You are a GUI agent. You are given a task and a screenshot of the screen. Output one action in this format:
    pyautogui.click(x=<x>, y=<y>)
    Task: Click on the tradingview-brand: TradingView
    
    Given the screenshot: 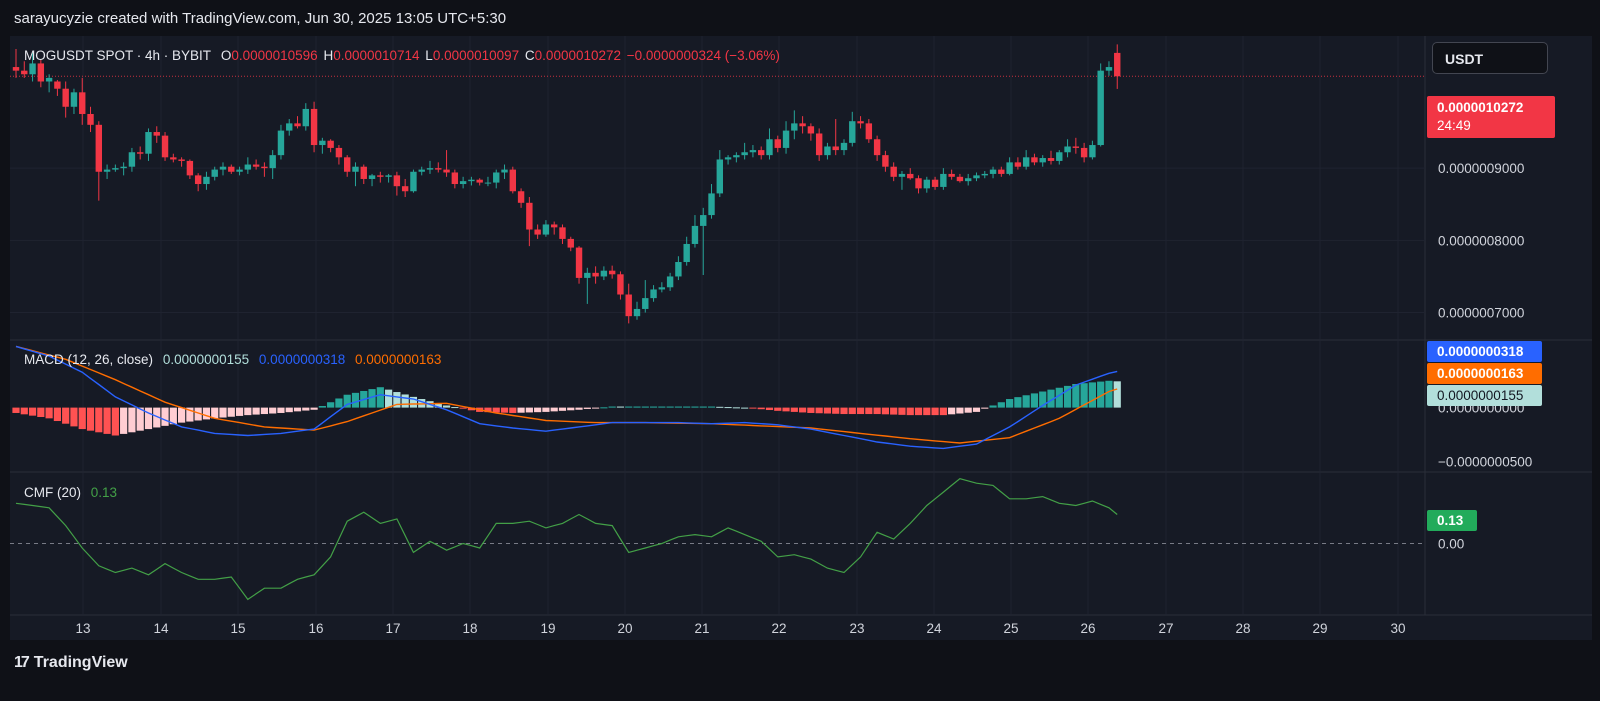 What is the action you would take?
    pyautogui.click(x=80, y=662)
    